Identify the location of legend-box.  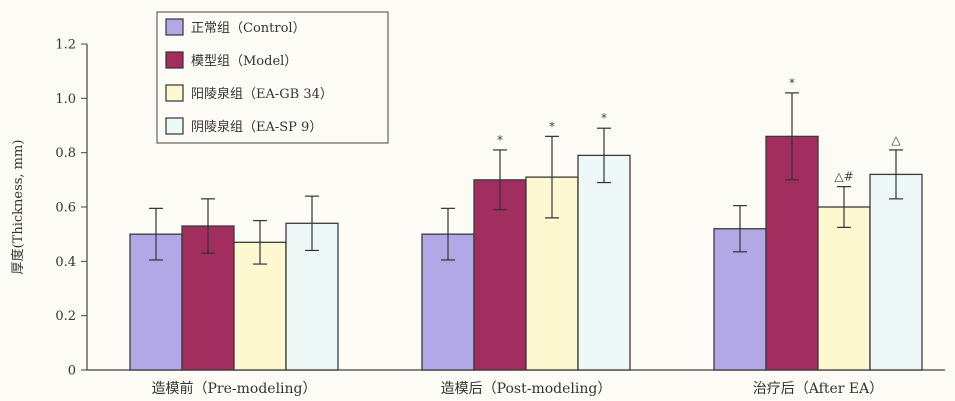
(272, 77).